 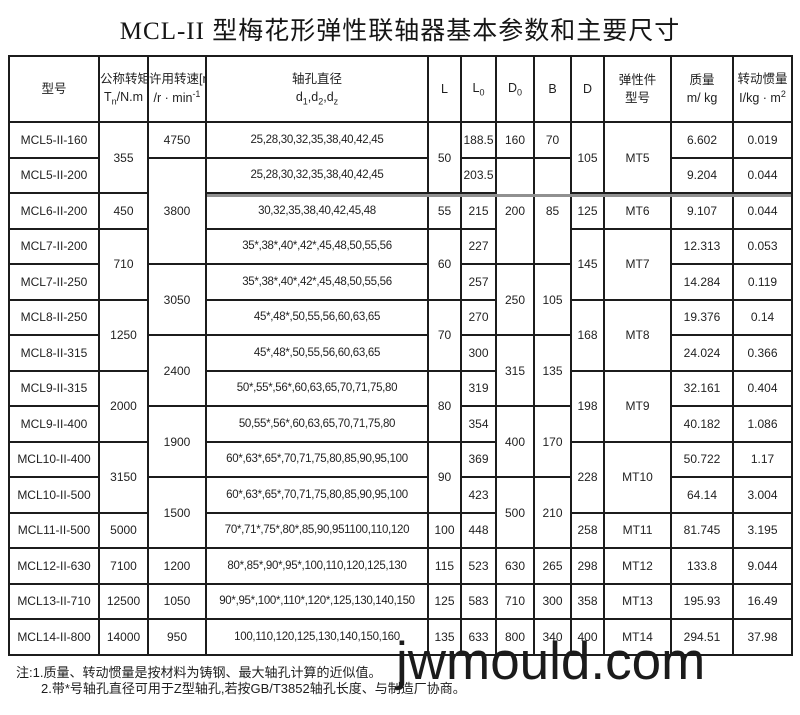 What do you see at coordinates (478, 246) in the screenshot?
I see `cell-L0: 227` at bounding box center [478, 246].